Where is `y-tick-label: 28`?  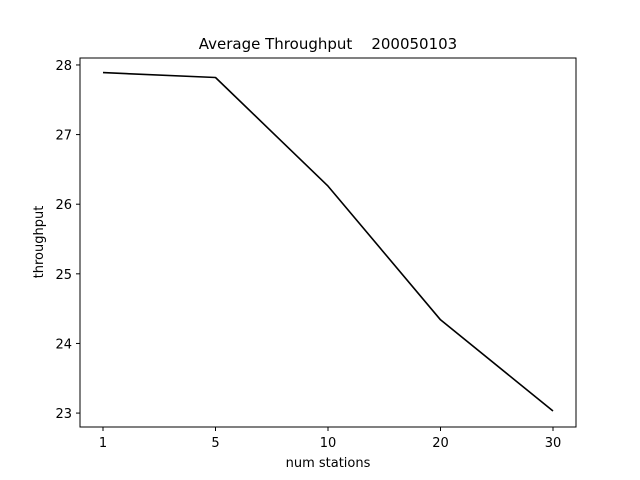 y-tick-label: 28 is located at coordinates (63, 66).